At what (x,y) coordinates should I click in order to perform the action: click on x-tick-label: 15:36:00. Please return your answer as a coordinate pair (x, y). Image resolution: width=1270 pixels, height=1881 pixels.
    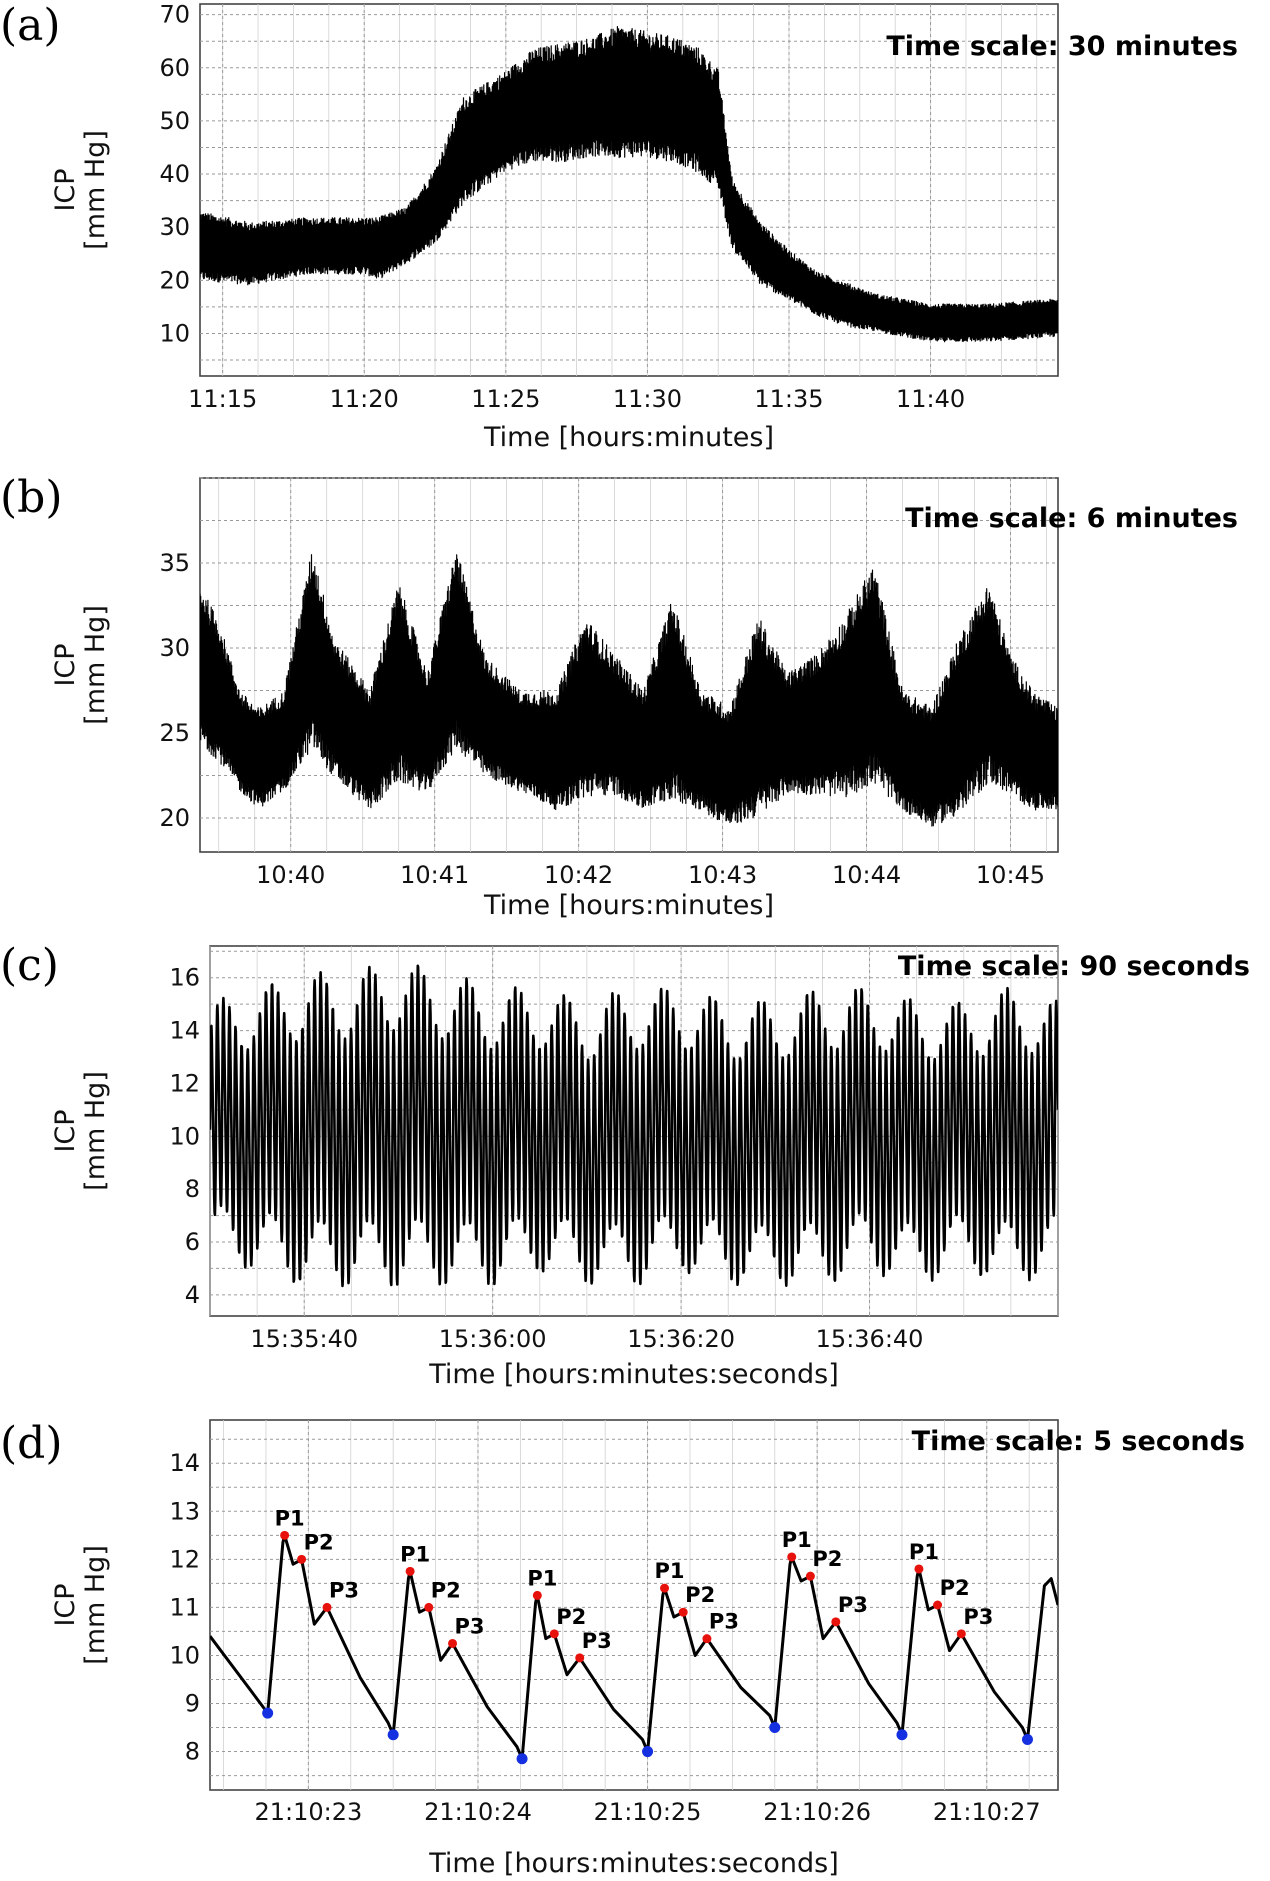
    Looking at the image, I should click on (493, 1339).